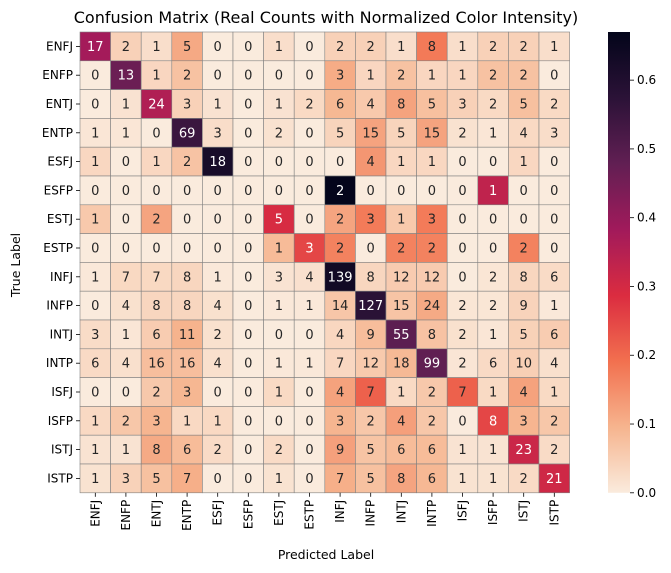 The height and width of the screenshot is (573, 671). What do you see at coordinates (57, 133) in the screenshot?
I see `y-tick-label: ENTP` at bounding box center [57, 133].